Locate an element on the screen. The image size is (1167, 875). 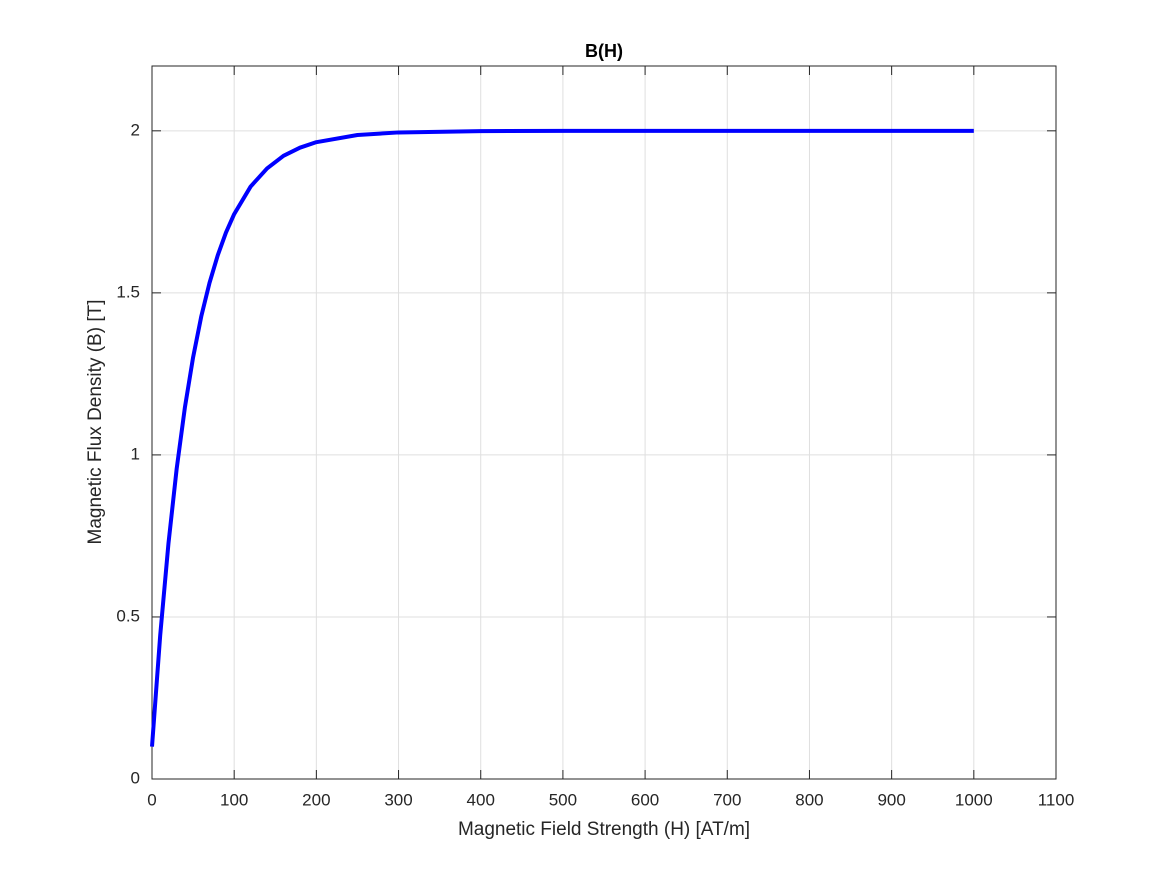
y-axis-label: Magnetic Flux Density (B) [T] is located at coordinates (95, 422).